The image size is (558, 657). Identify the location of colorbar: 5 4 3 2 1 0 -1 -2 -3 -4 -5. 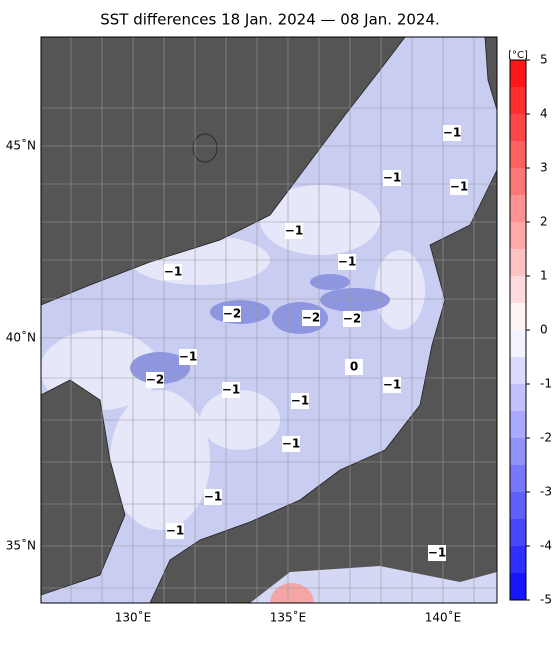
(530, 330).